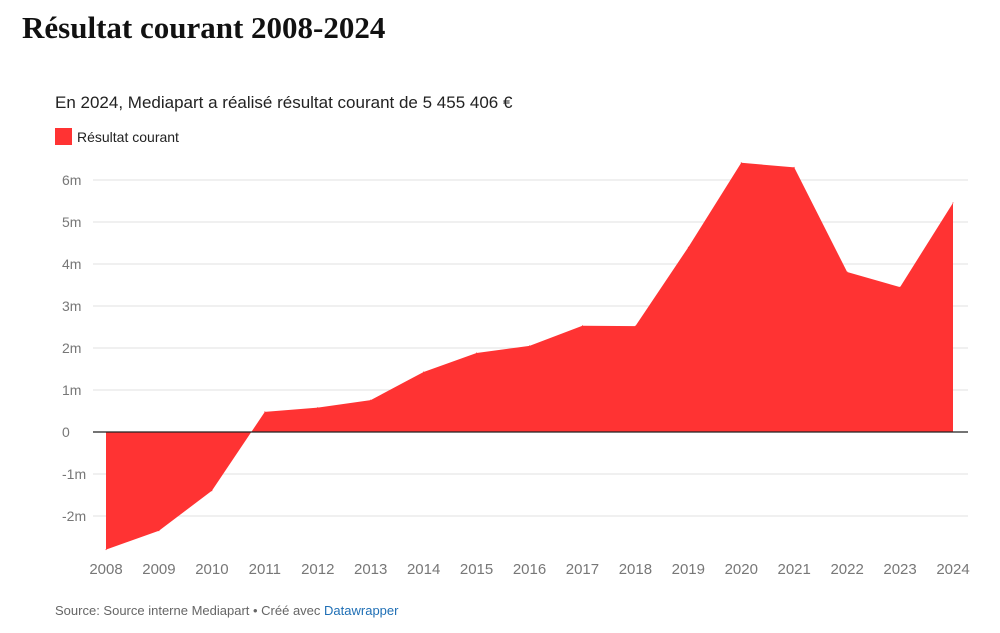 The height and width of the screenshot is (633, 1000). What do you see at coordinates (741, 569) in the screenshot?
I see `x-tick-label: 2020` at bounding box center [741, 569].